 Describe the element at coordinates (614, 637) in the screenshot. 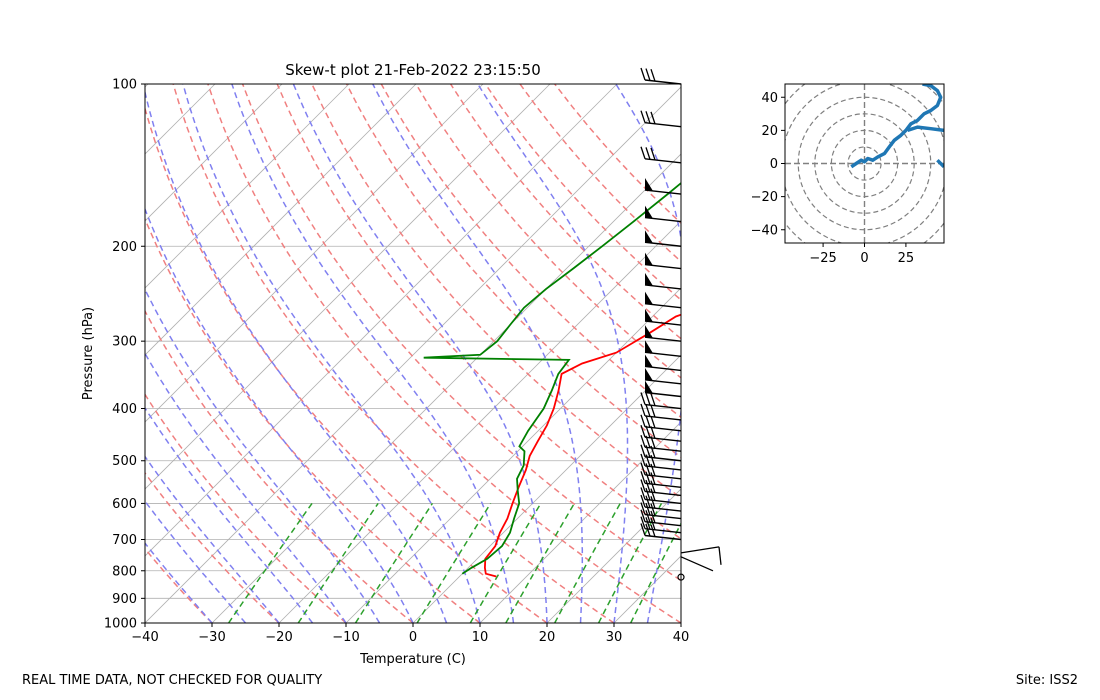

I see `x-tick-label: 30` at that location.